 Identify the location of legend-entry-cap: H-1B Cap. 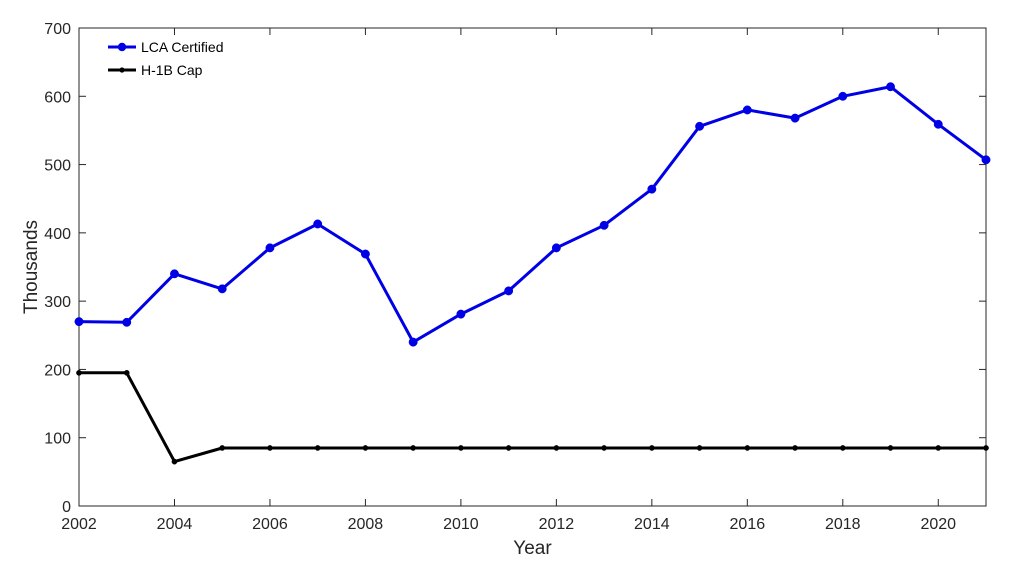
(155, 70).